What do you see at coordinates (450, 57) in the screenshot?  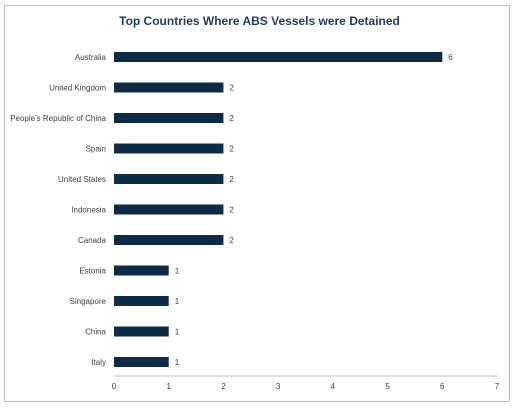 I see `data-label: 6` at bounding box center [450, 57].